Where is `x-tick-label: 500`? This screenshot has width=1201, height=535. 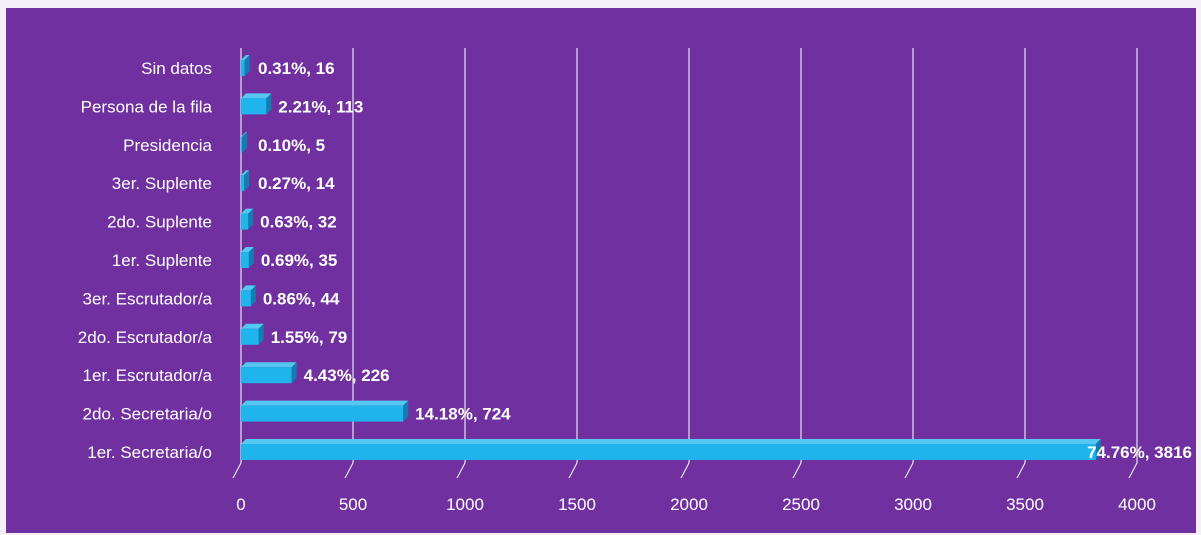 x-tick-label: 500 is located at coordinates (353, 504).